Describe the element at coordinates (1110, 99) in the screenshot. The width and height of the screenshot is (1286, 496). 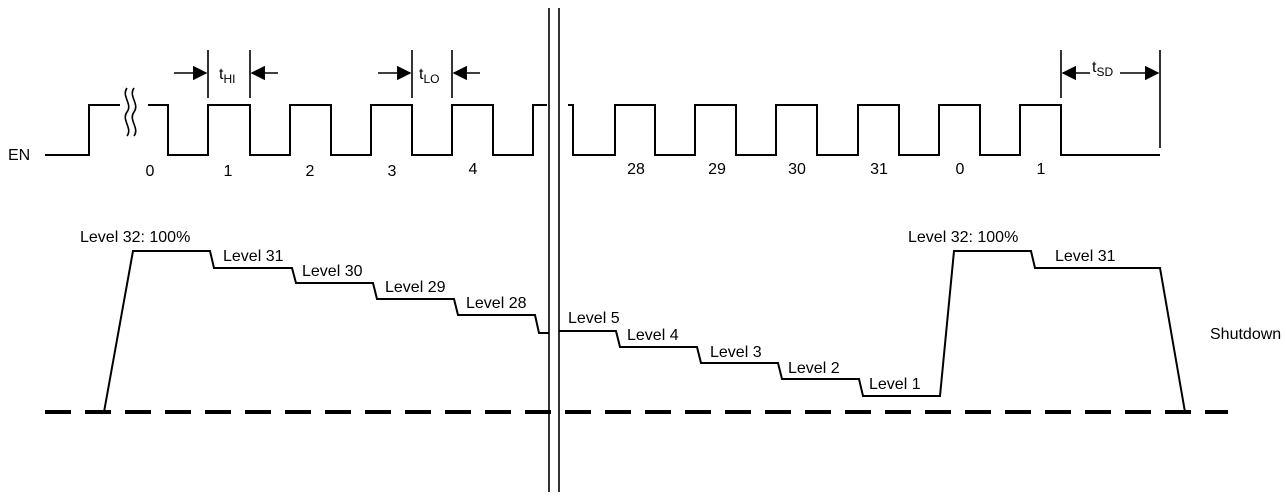
I see `t-sd-annotation: tSD` at that location.